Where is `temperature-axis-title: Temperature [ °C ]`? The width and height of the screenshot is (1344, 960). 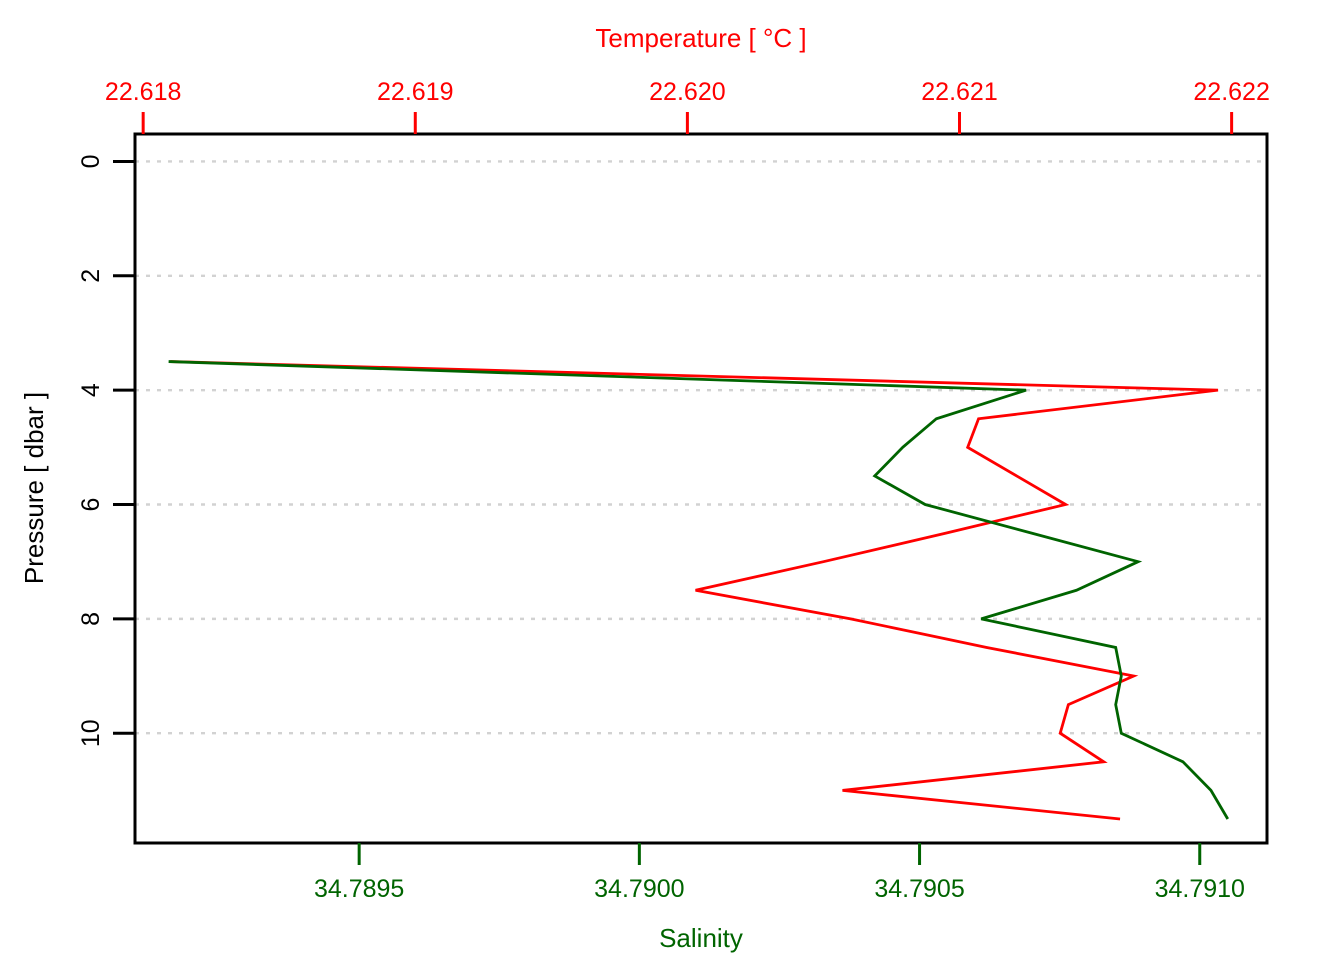 temperature-axis-title: Temperature [ °C ] is located at coordinates (701, 38).